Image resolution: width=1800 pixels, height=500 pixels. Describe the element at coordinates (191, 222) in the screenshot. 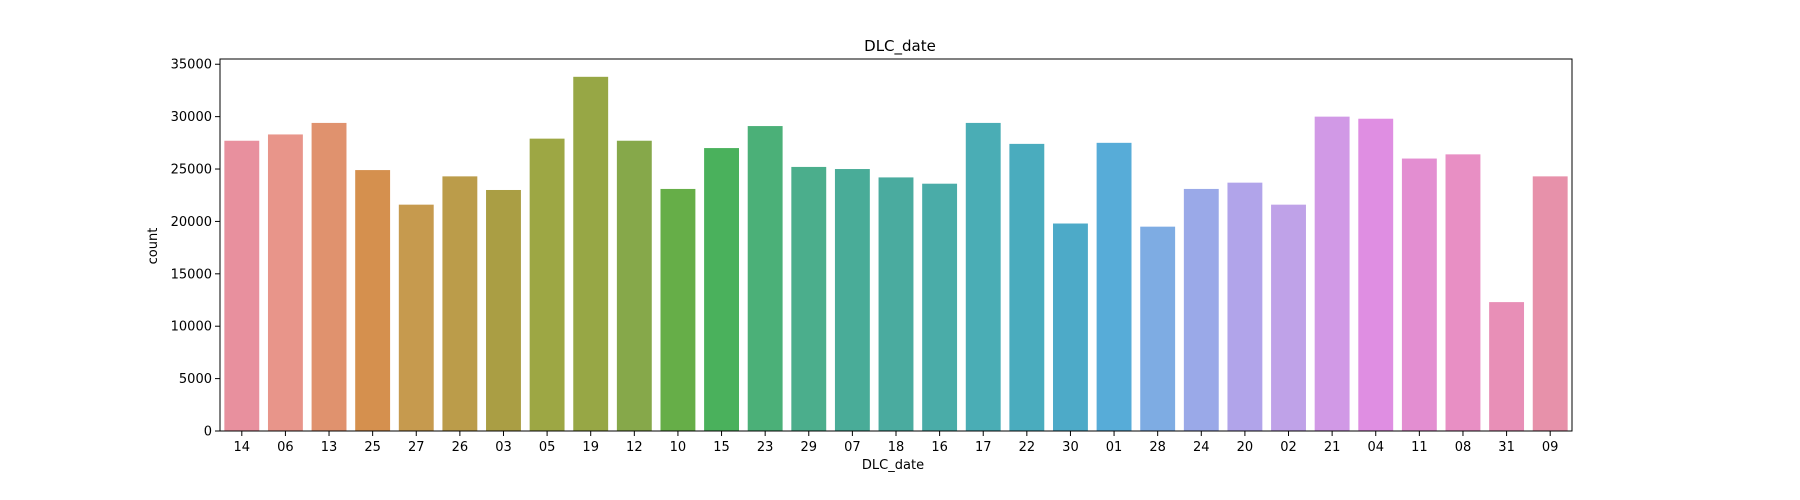

I see `y-tick-label: 20000` at that location.